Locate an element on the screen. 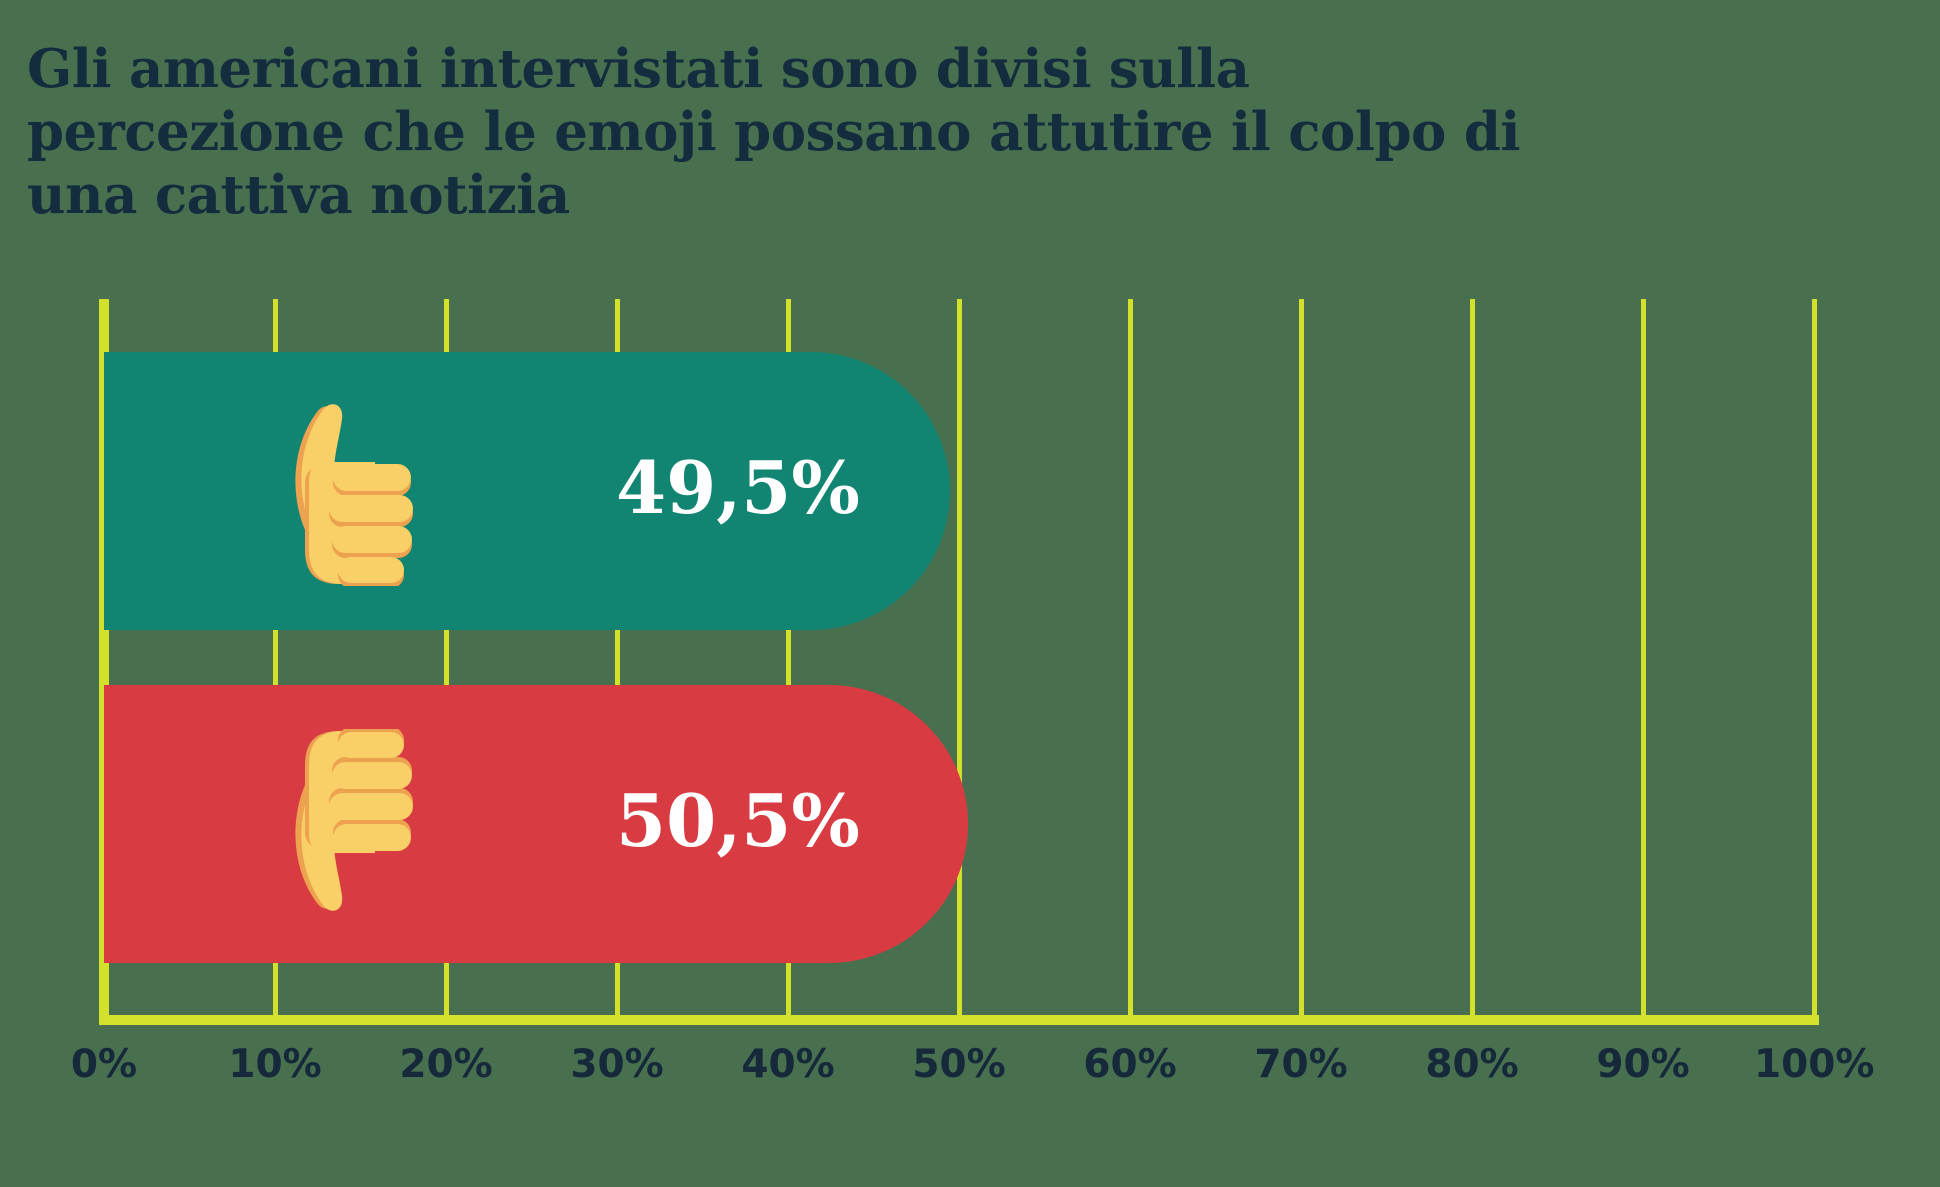 The height and width of the screenshot is (1187, 1940). thumbs-down-icon is located at coordinates (354, 820).